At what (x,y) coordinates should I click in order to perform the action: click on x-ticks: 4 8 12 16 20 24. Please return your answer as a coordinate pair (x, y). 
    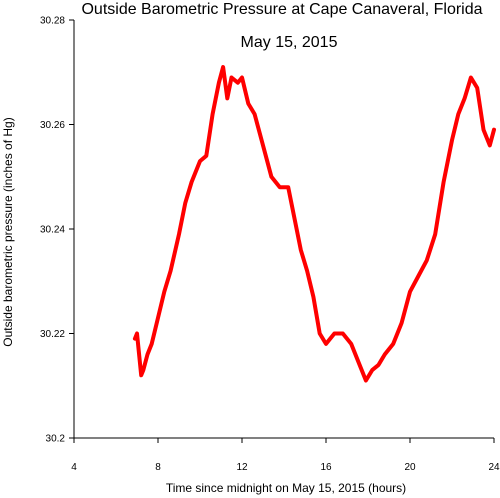
    Looking at the image, I should click on (285, 455).